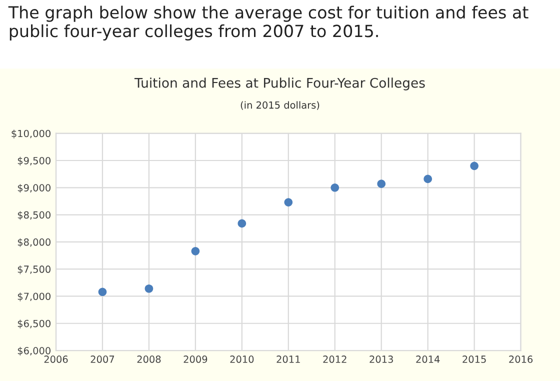 The image size is (560, 381). What do you see at coordinates (288, 359) in the screenshot?
I see `x-tick-label: 2011` at bounding box center [288, 359].